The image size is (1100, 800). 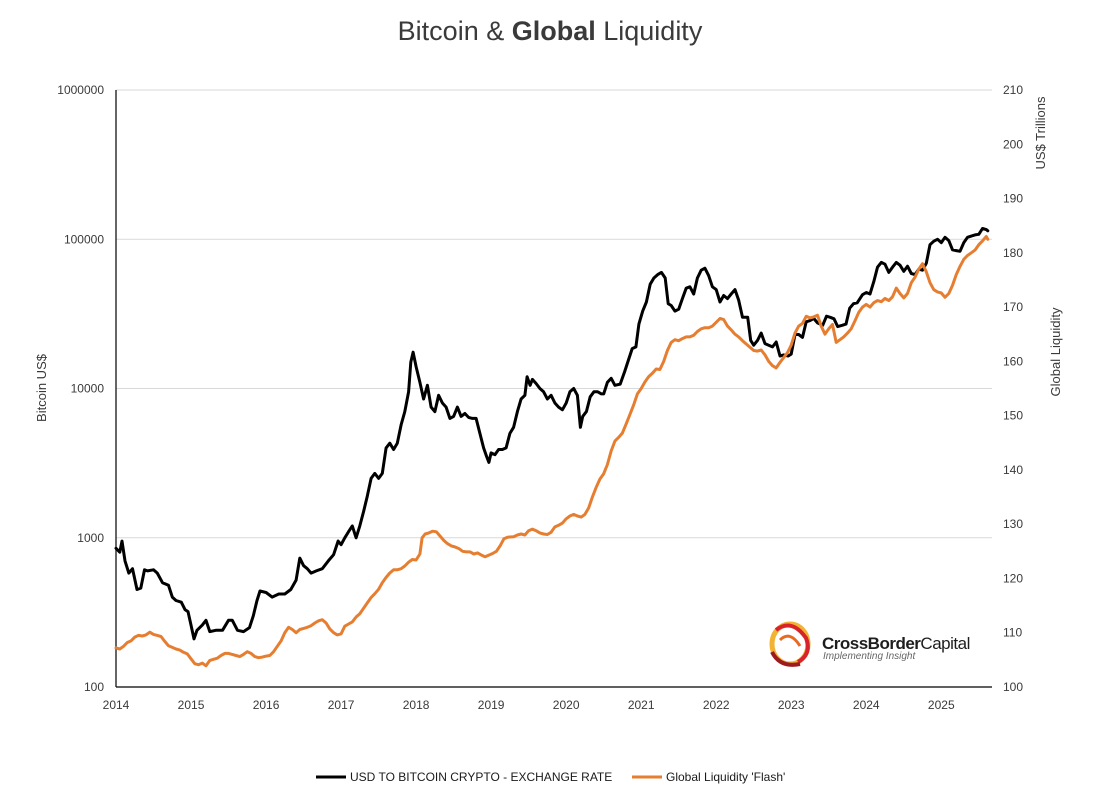 What do you see at coordinates (791, 705) in the screenshot?
I see `x-tick-label: 2023` at bounding box center [791, 705].